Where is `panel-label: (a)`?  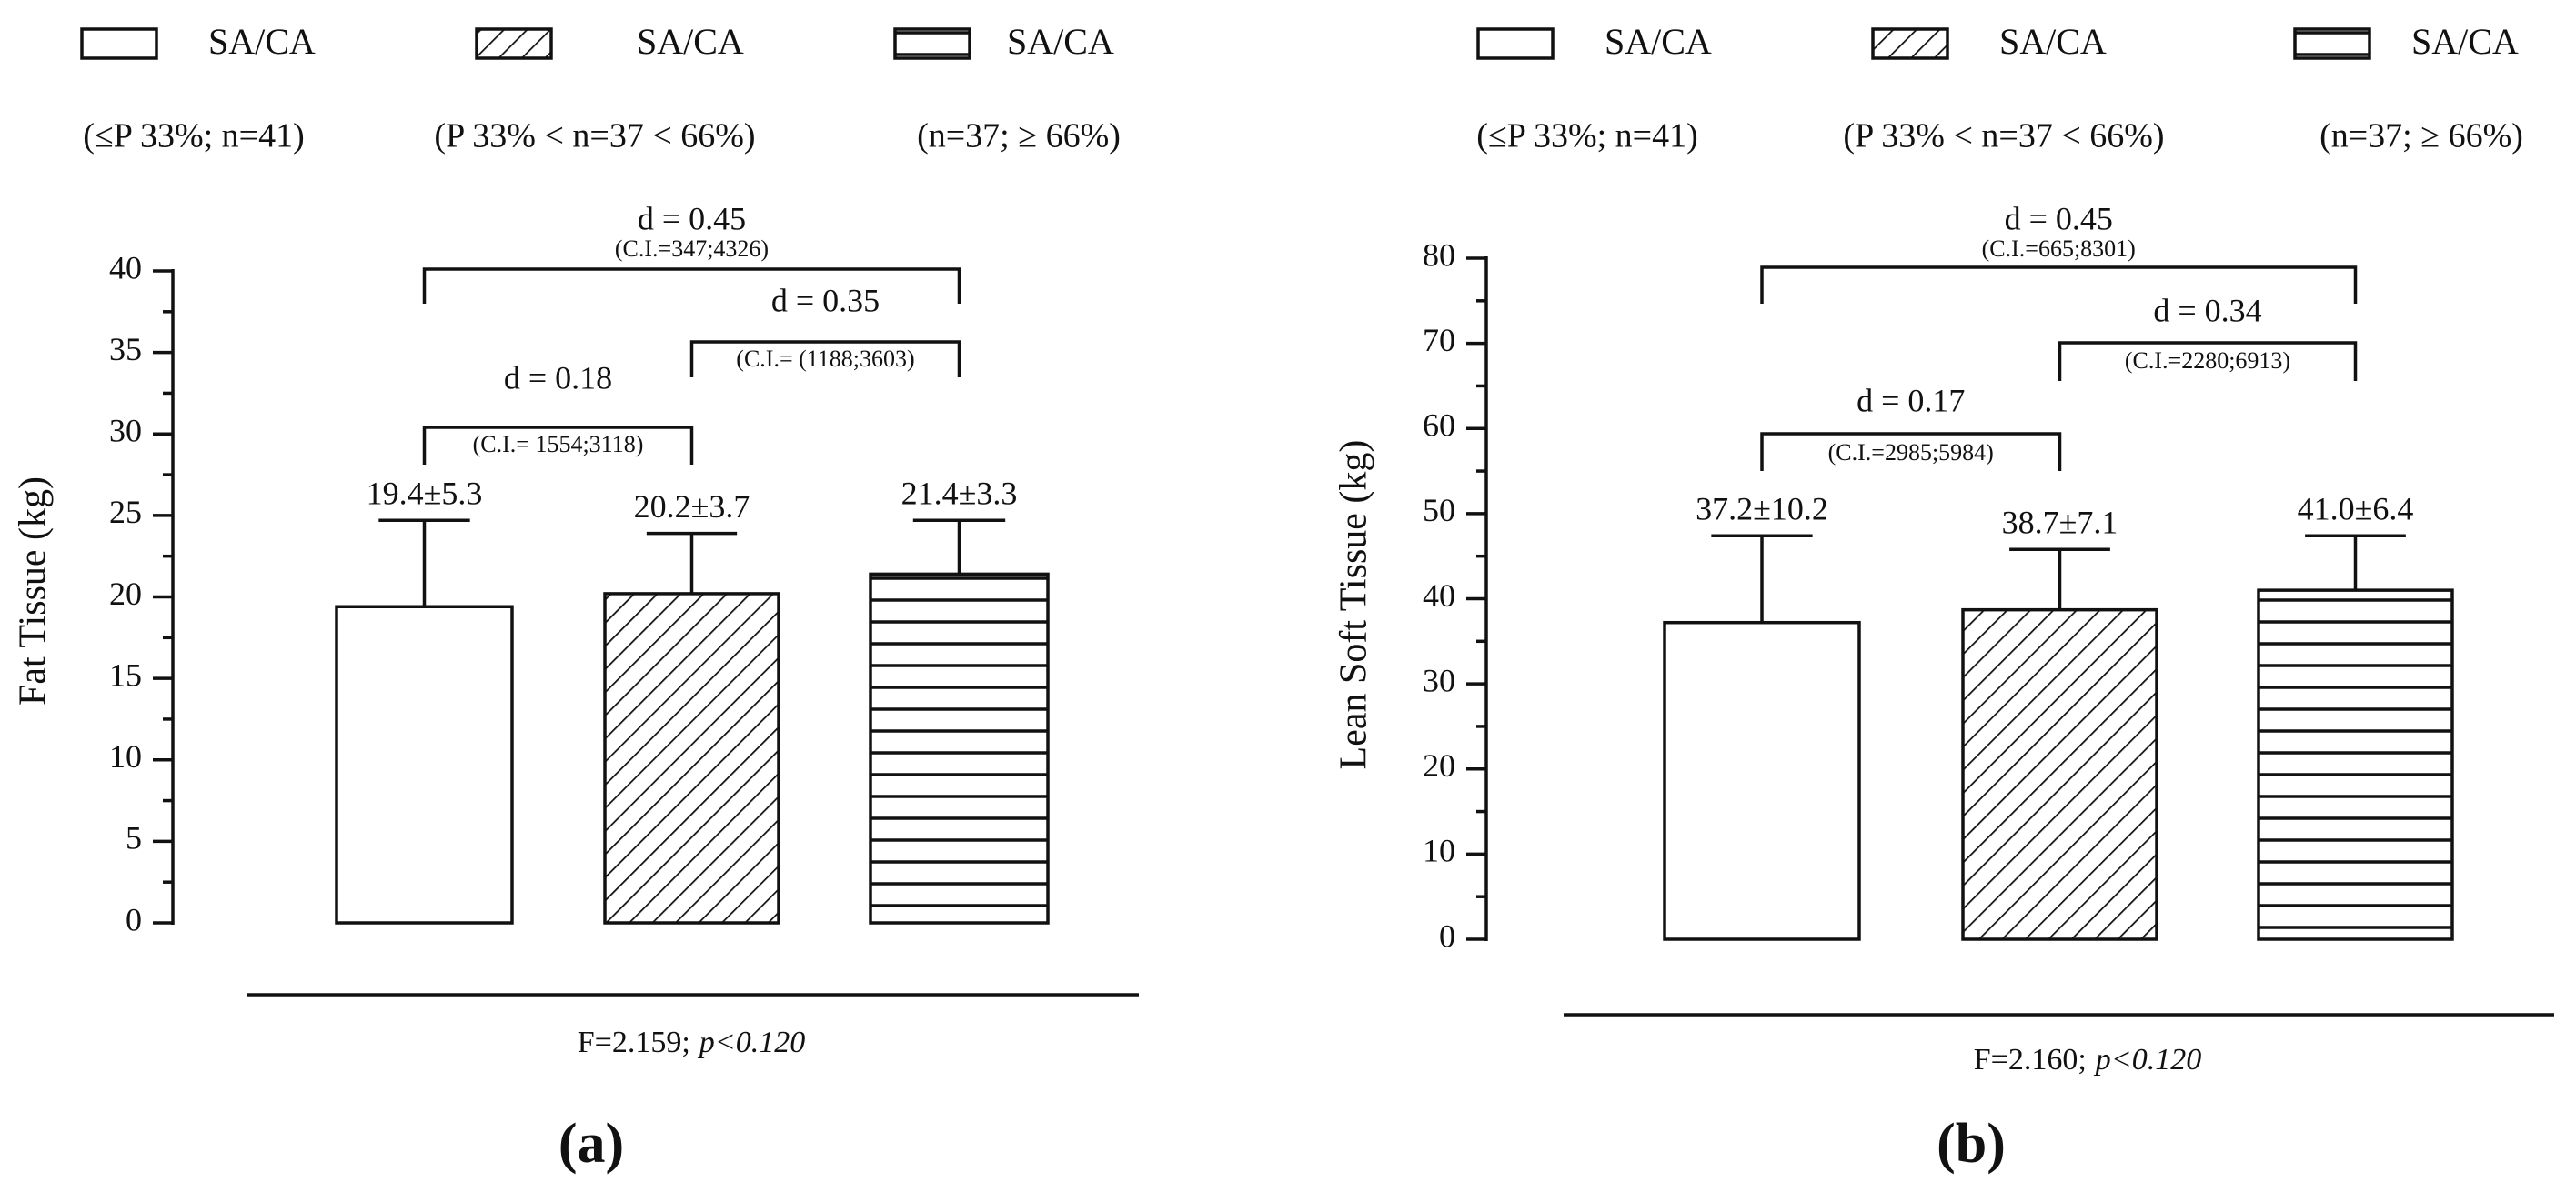 panel-label: (a) is located at coordinates (591, 1144).